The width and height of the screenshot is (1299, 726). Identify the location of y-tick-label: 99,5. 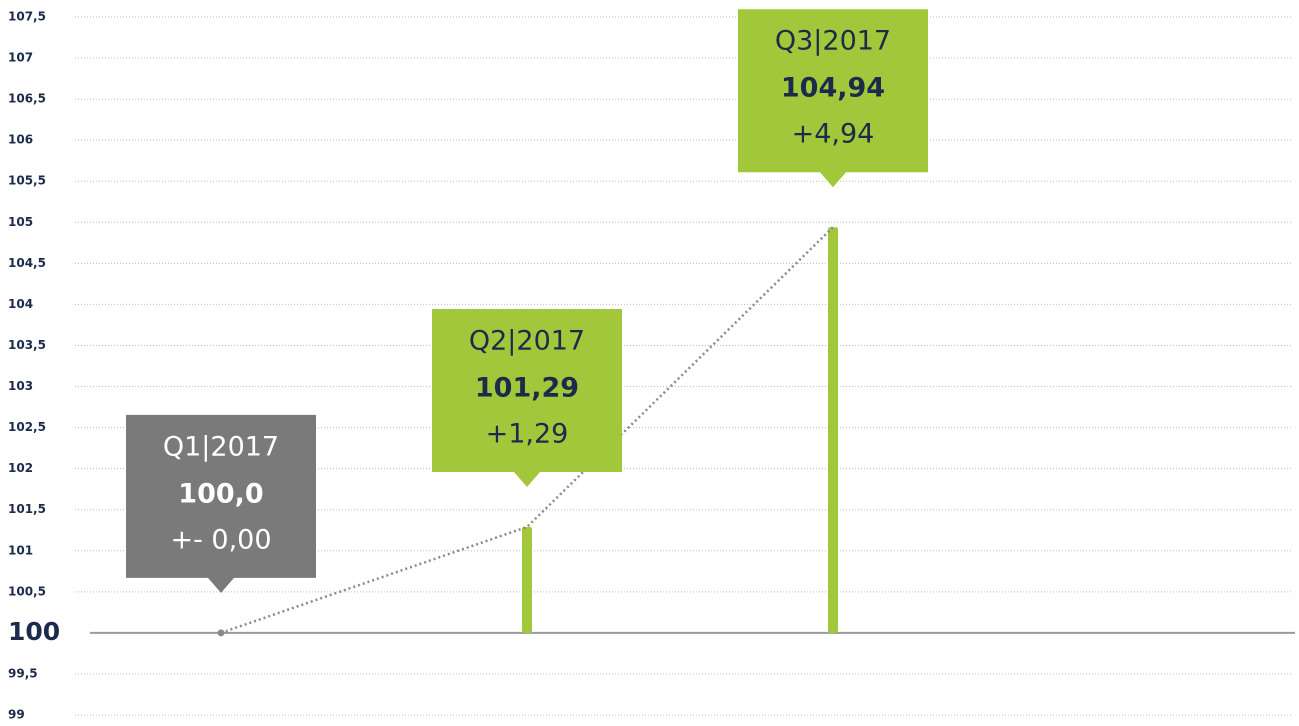
(23, 673).